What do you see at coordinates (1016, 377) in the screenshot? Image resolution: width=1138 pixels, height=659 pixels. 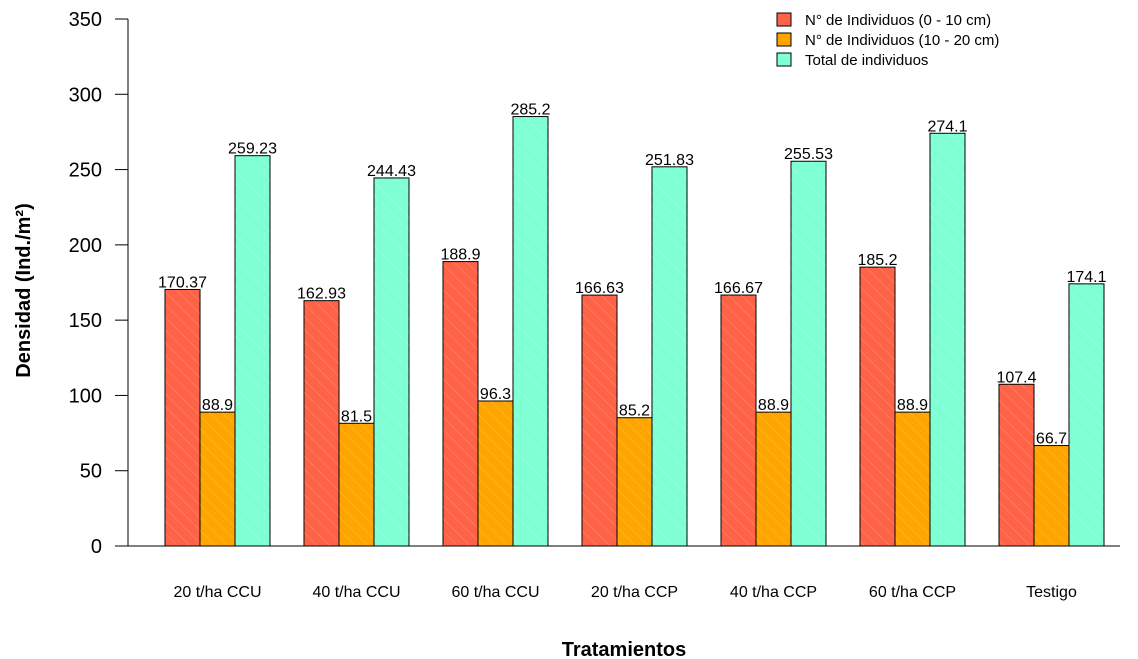 I see `data-label: 107.4` at bounding box center [1016, 377].